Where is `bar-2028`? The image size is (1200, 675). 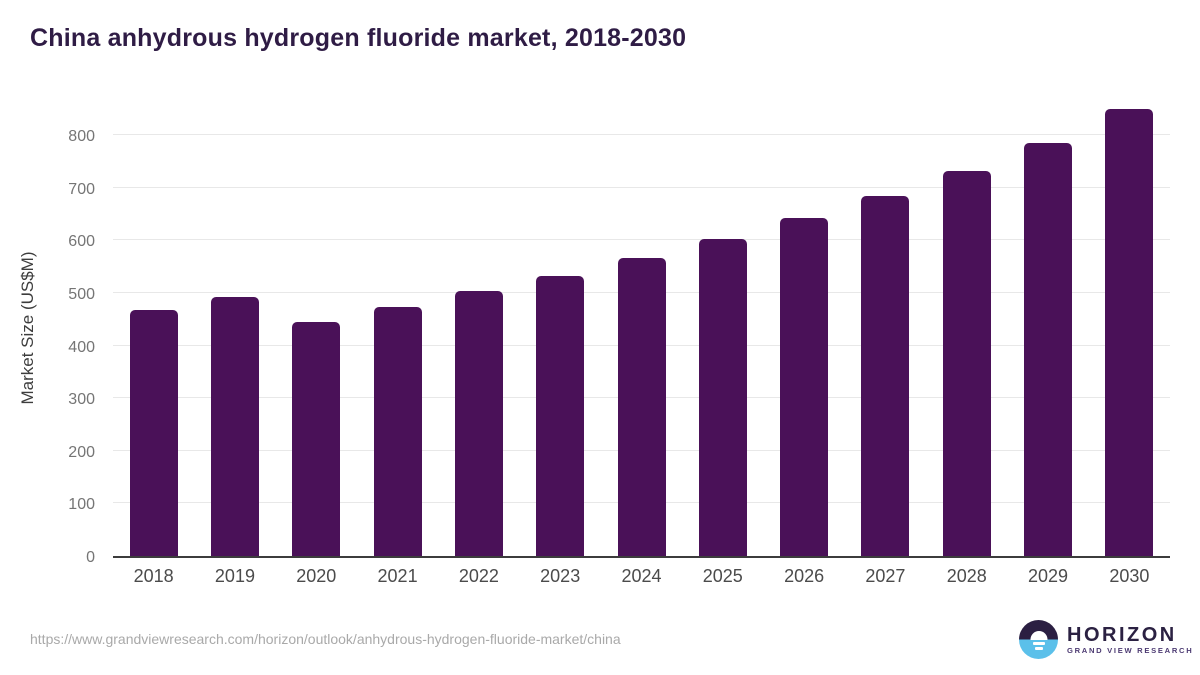 bar-2028 is located at coordinates (966, 363).